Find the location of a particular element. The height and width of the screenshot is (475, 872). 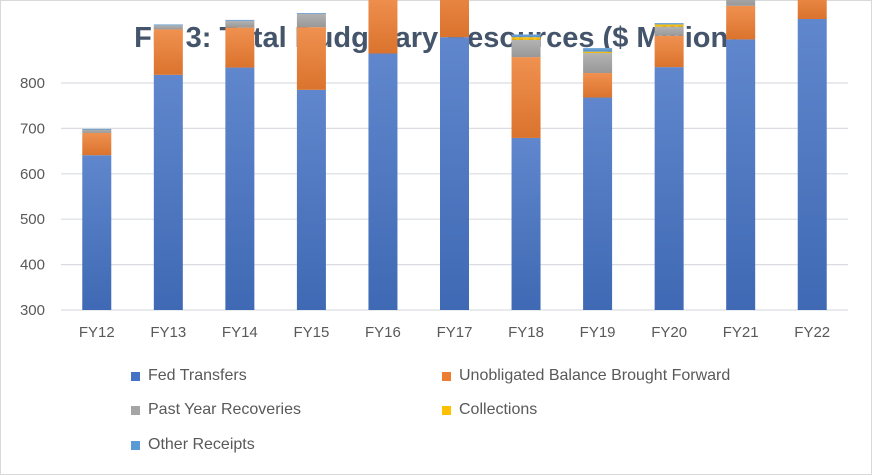

legend-item: Other Receipts is located at coordinates (193, 445).